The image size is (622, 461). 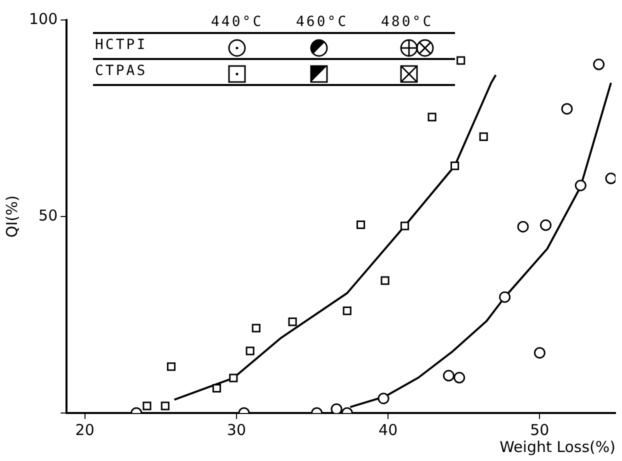 What do you see at coordinates (121, 71) in the screenshot?
I see `annotation: CTPAS` at bounding box center [121, 71].